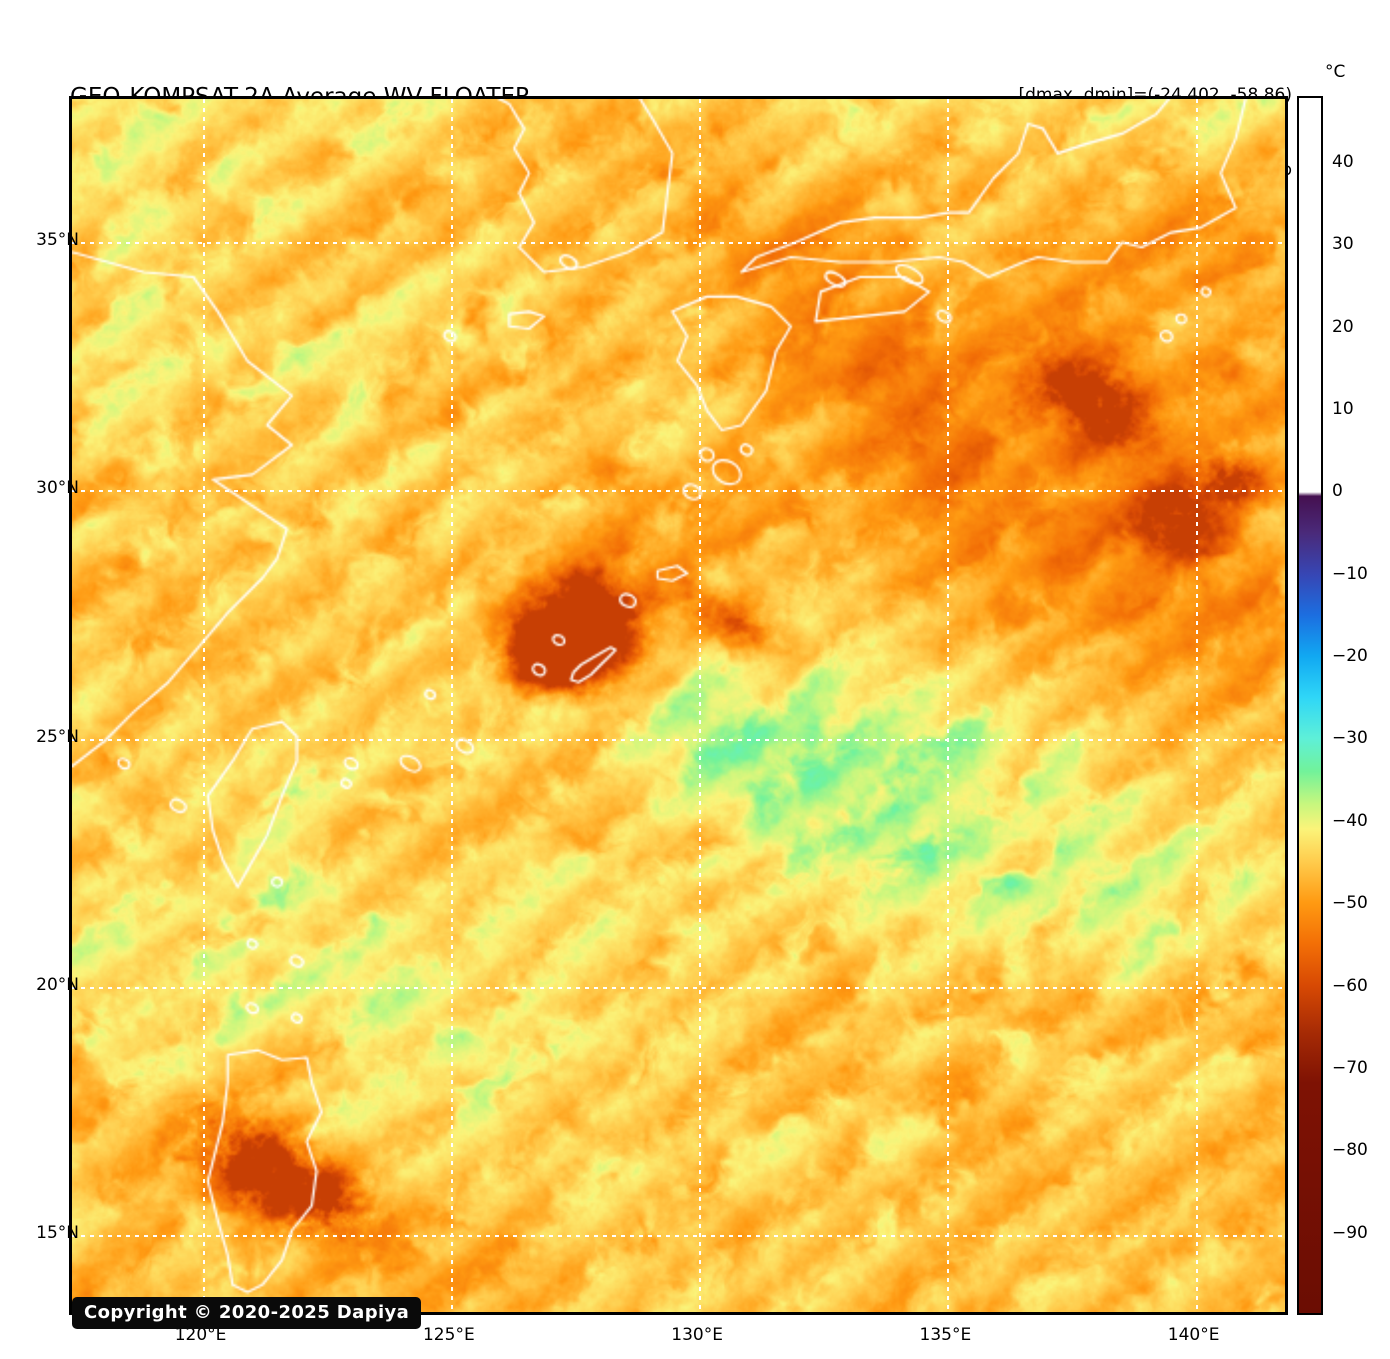  Describe the element at coordinates (945, 1335) in the screenshot. I see `lon-tick-label: 135°E` at that location.